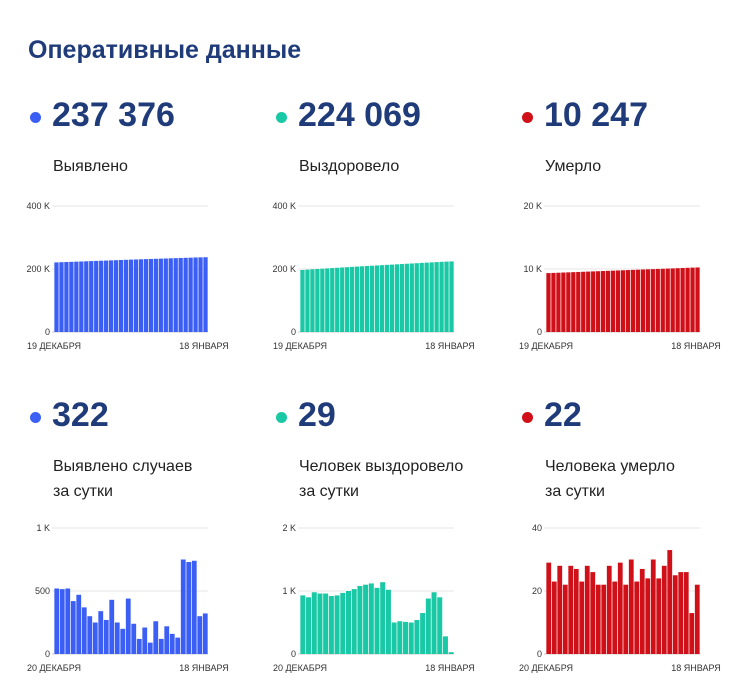  Describe the element at coordinates (289, 591) in the screenshot. I see `y-tick-label: 1 K` at that location.